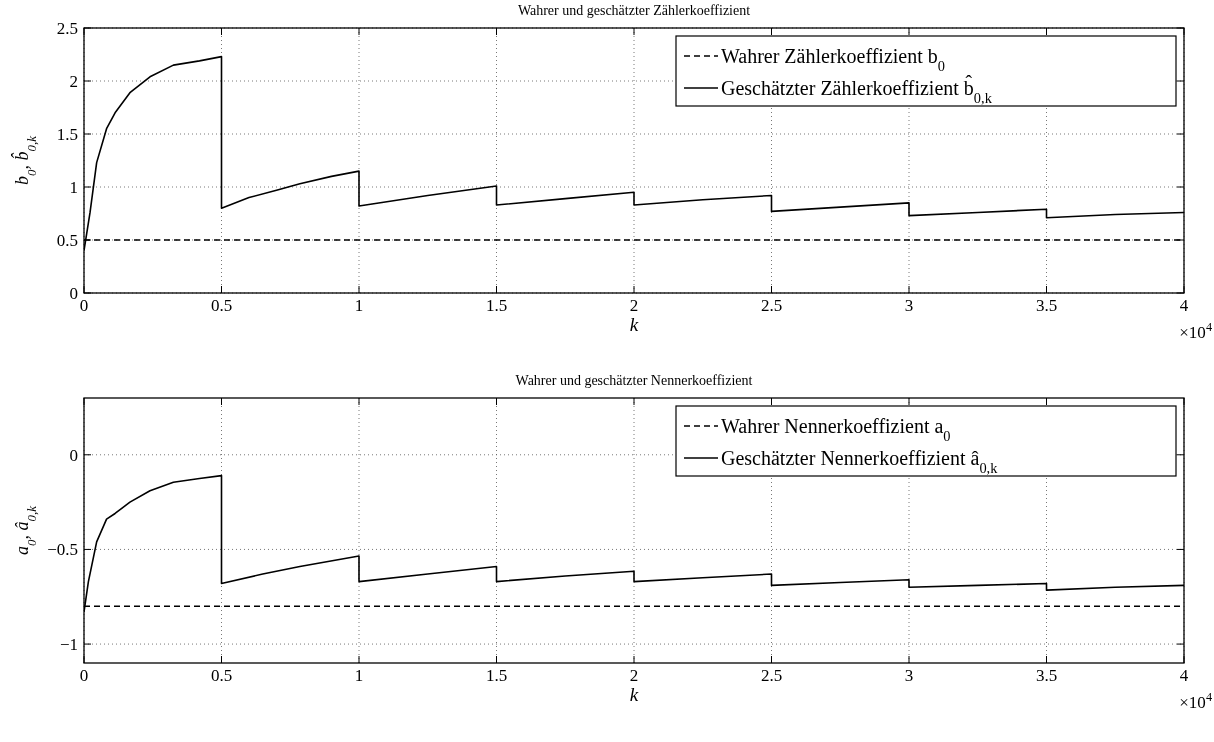 This screenshot has width=1214, height=742. I want to click on chart-title: Wahrer und geschätzter Zählerkoeffizient, so click(634, 10).